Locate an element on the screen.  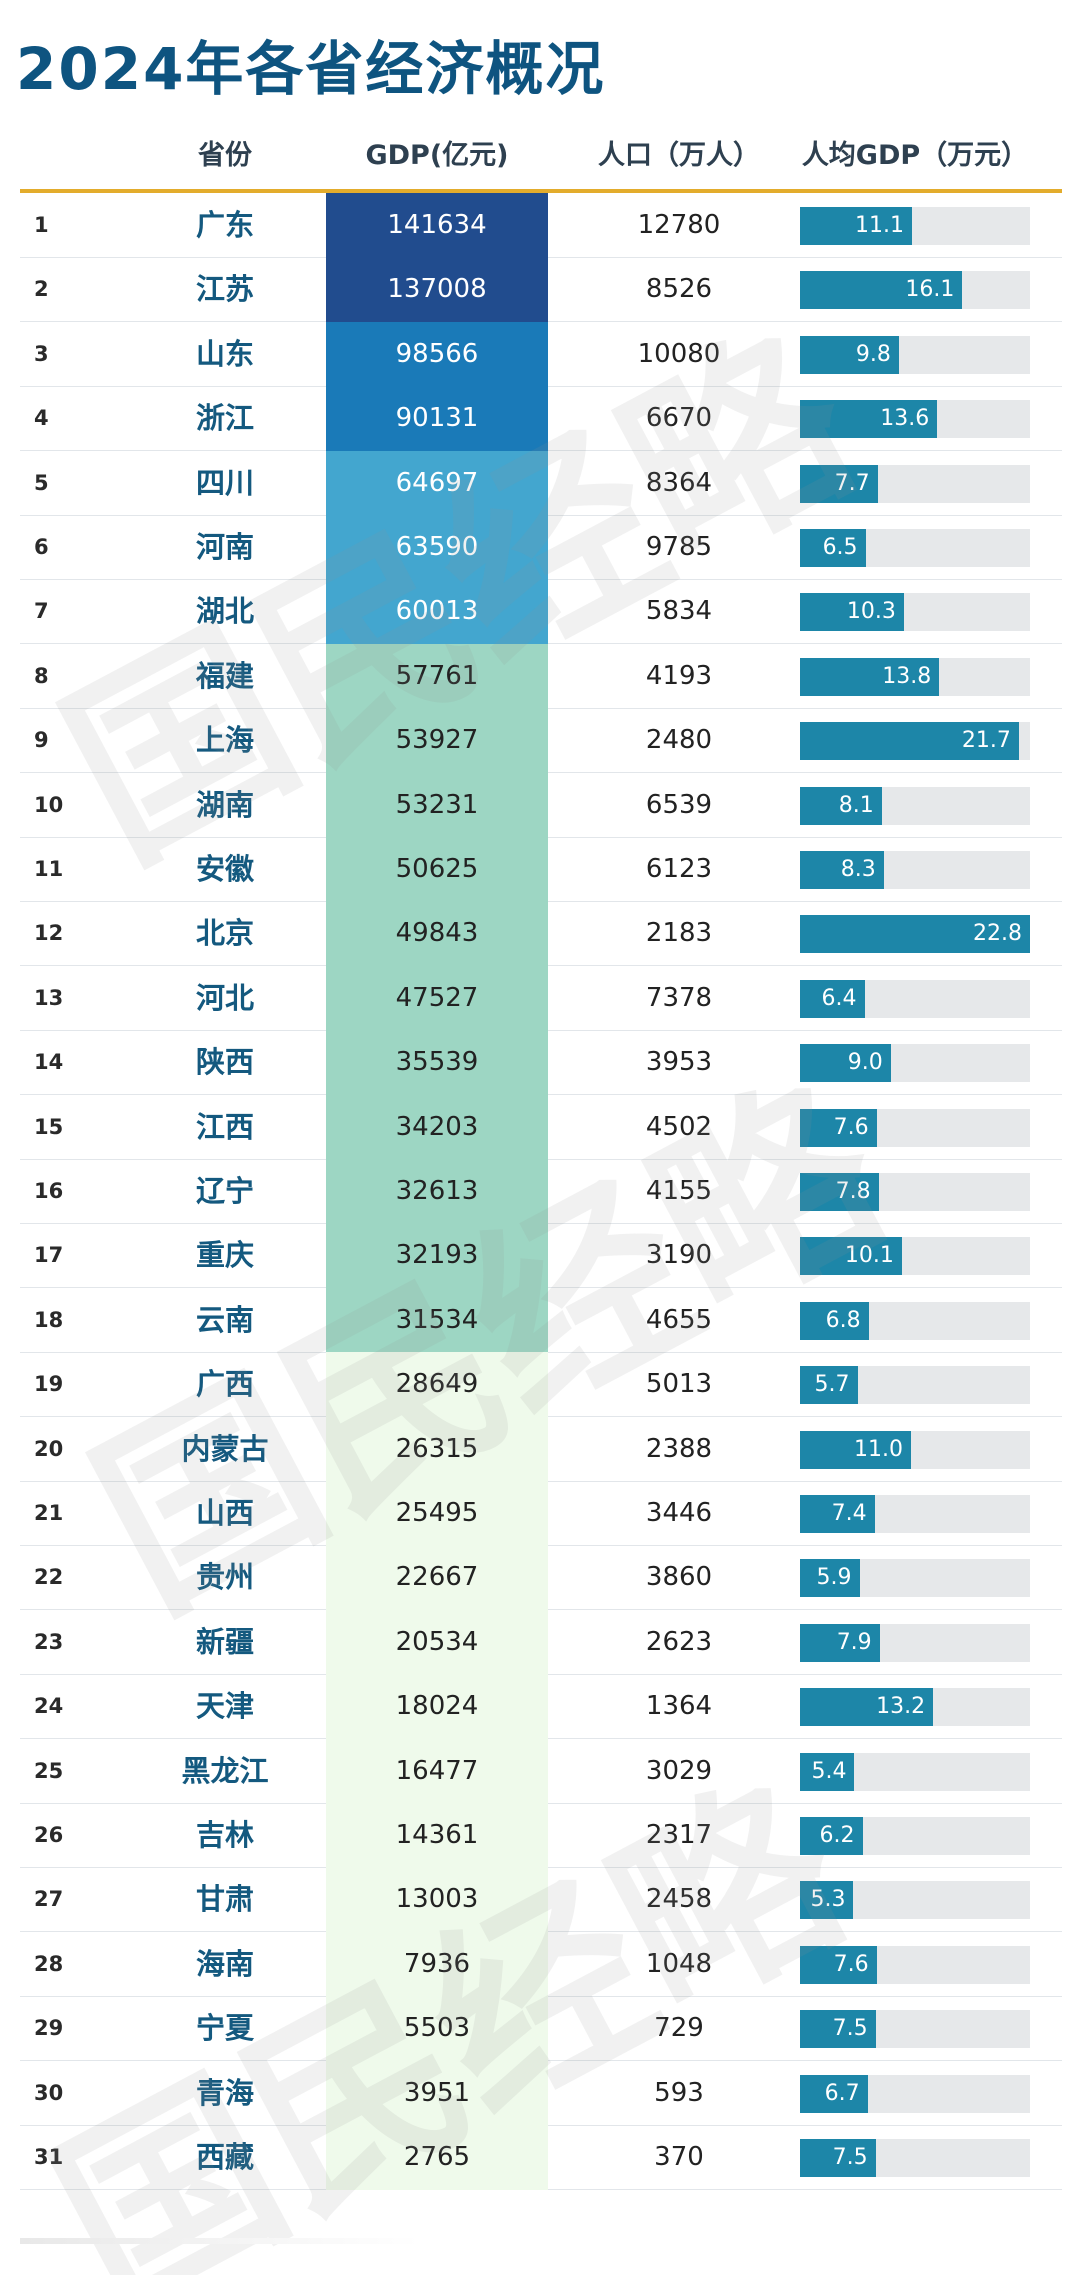
province-cell: 山东 is located at coordinates (224, 353).